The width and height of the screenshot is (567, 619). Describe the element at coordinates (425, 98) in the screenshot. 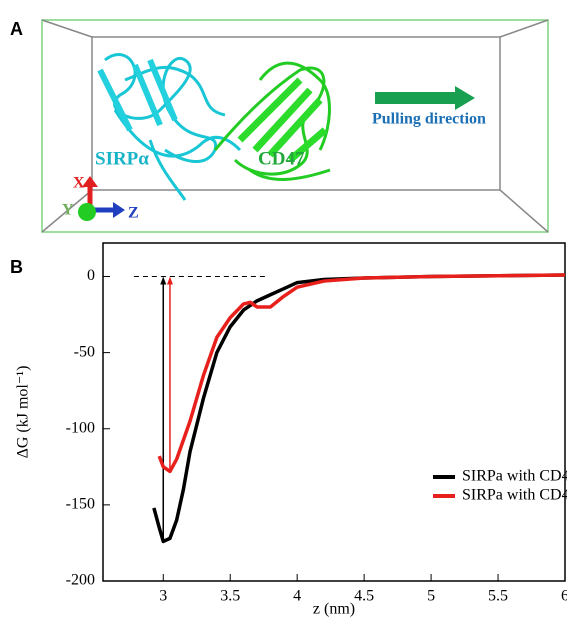

I see `pulling-arrow` at that location.